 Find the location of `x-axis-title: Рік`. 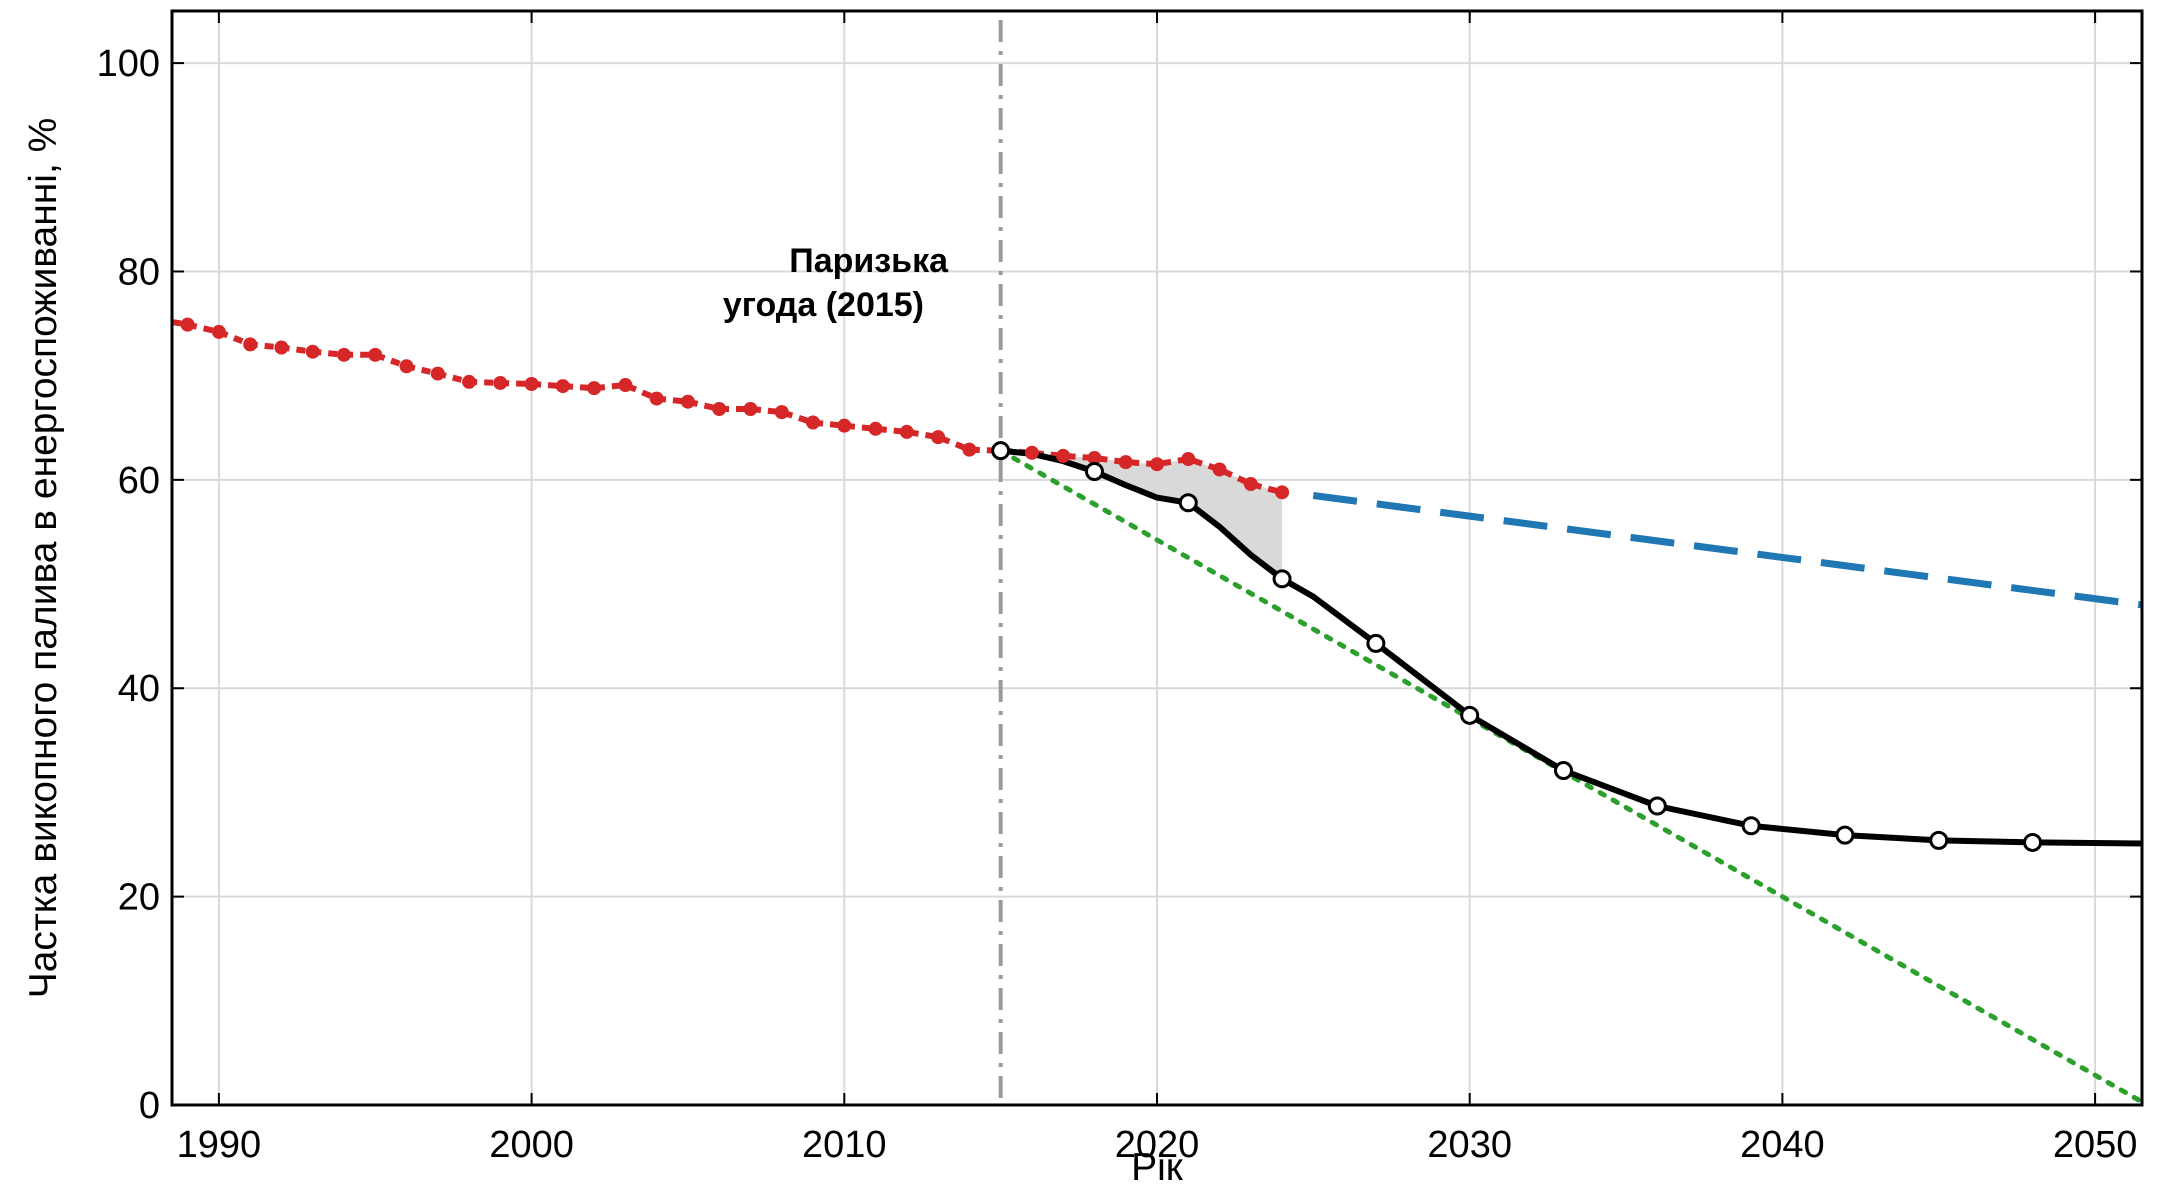

x-axis-title: Рік is located at coordinates (1157, 1167).